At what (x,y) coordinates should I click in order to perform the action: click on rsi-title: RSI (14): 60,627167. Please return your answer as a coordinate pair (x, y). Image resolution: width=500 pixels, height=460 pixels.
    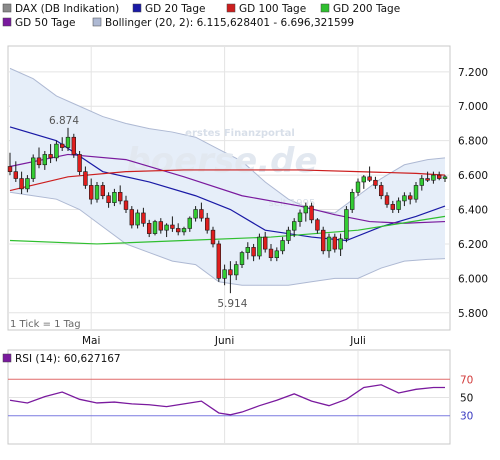
    Looking at the image, I should click on (68, 359).